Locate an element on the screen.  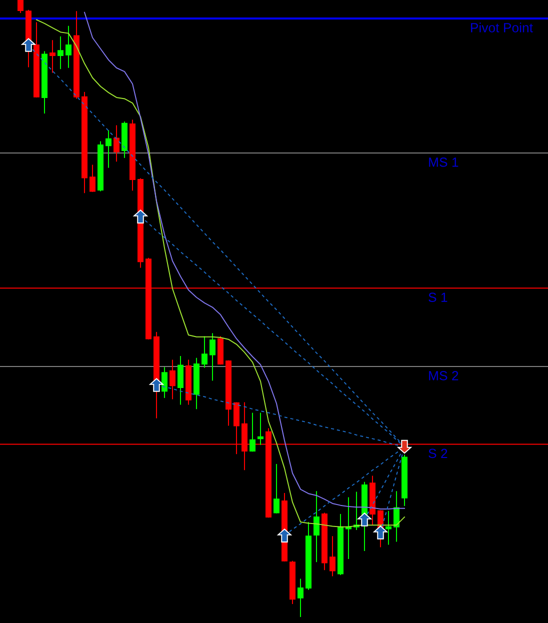
ref-line-label: S 1 is located at coordinates (438, 297).